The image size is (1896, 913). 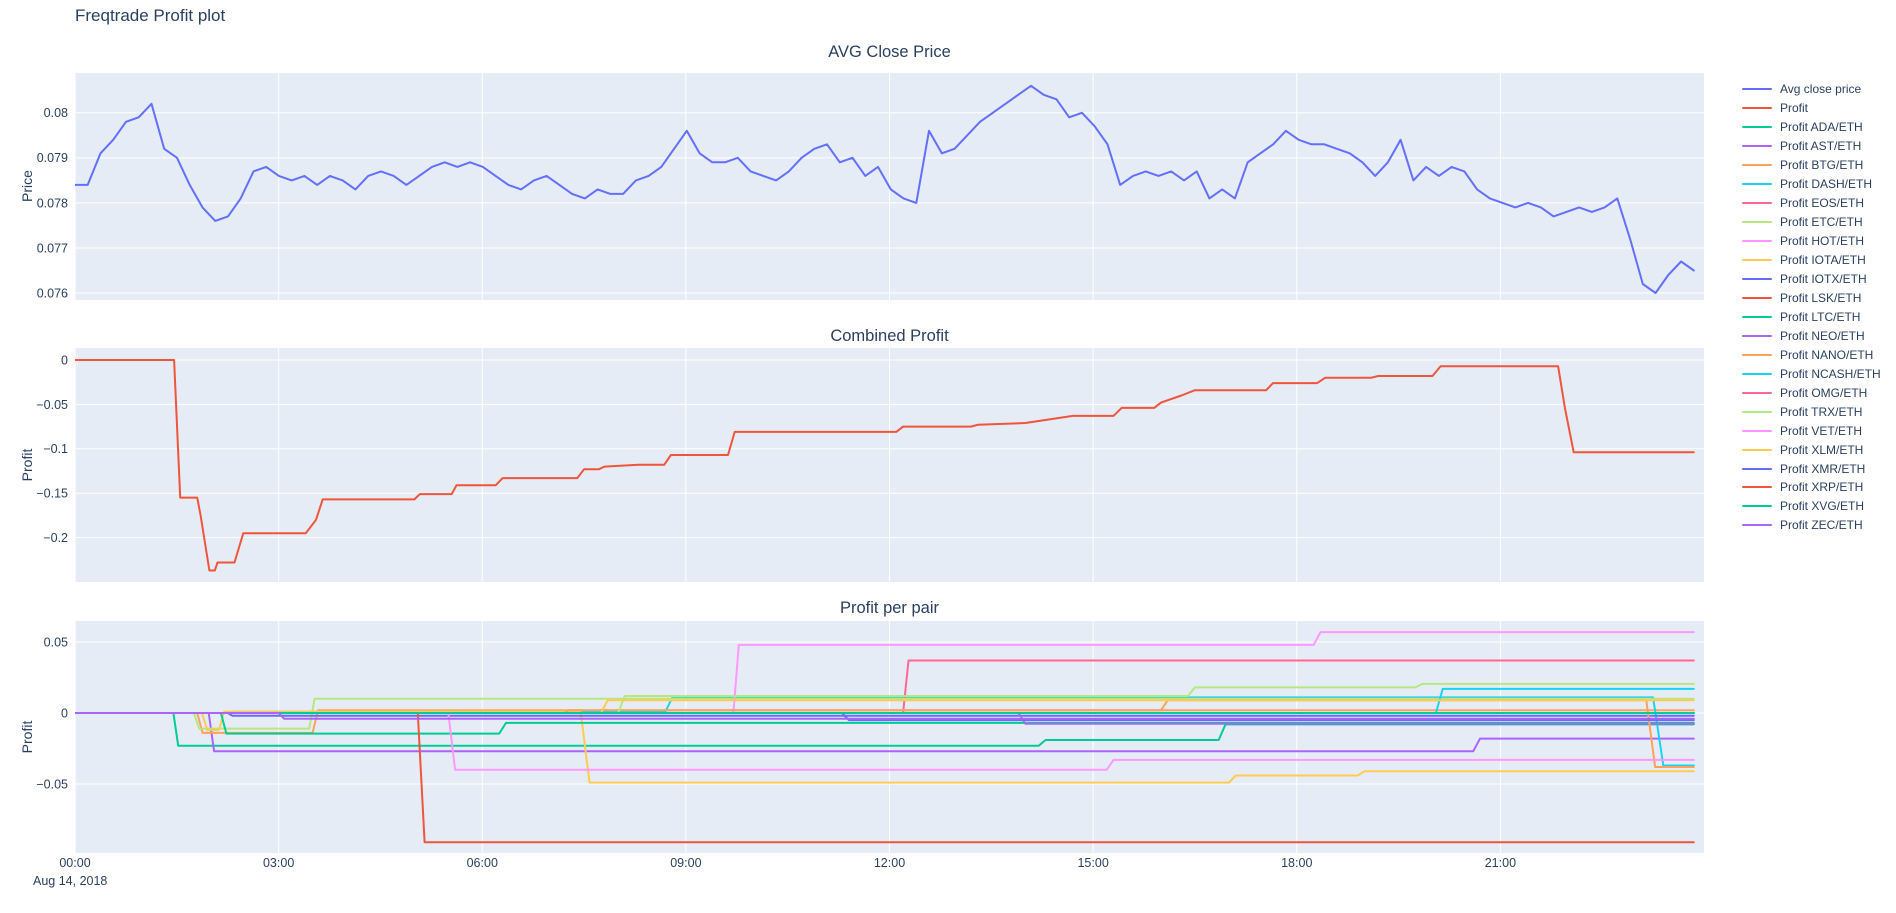 What do you see at coordinates (1821, 297) in the screenshot?
I see `legend-item-label: Profit LSK/ETH` at bounding box center [1821, 297].